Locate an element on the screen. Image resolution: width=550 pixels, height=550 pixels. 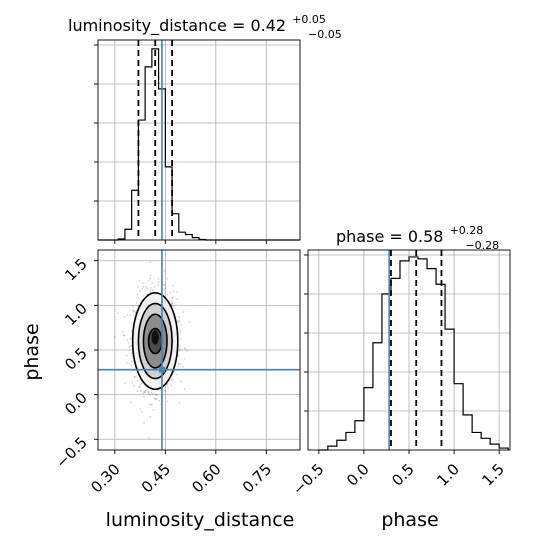
x-tick-label: 0.5 is located at coordinates (403, 475).